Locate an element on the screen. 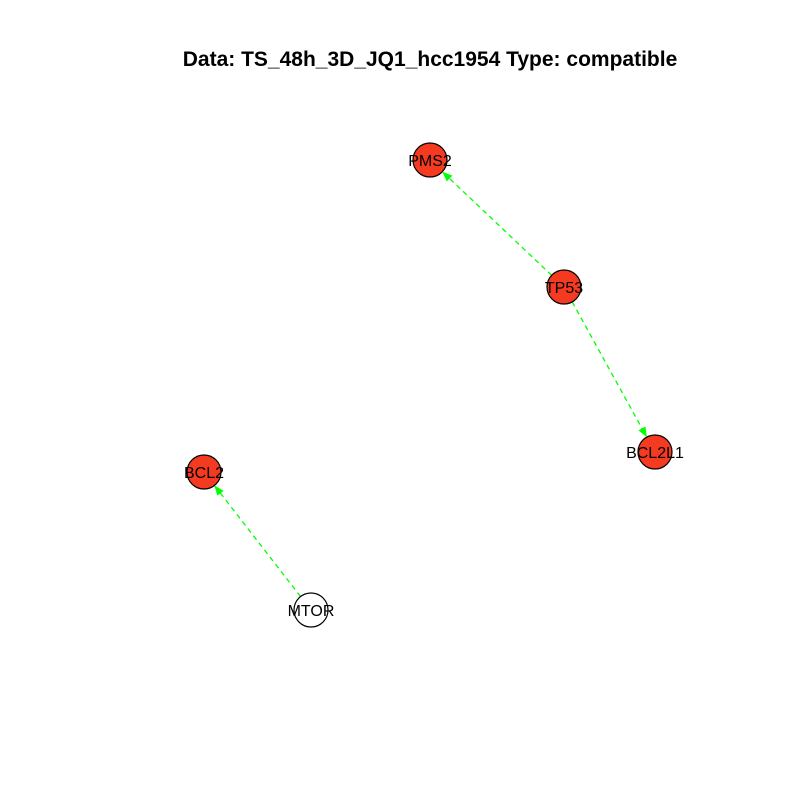 The width and height of the screenshot is (800, 800). node-label-tp53: TP53 is located at coordinates (564, 288).